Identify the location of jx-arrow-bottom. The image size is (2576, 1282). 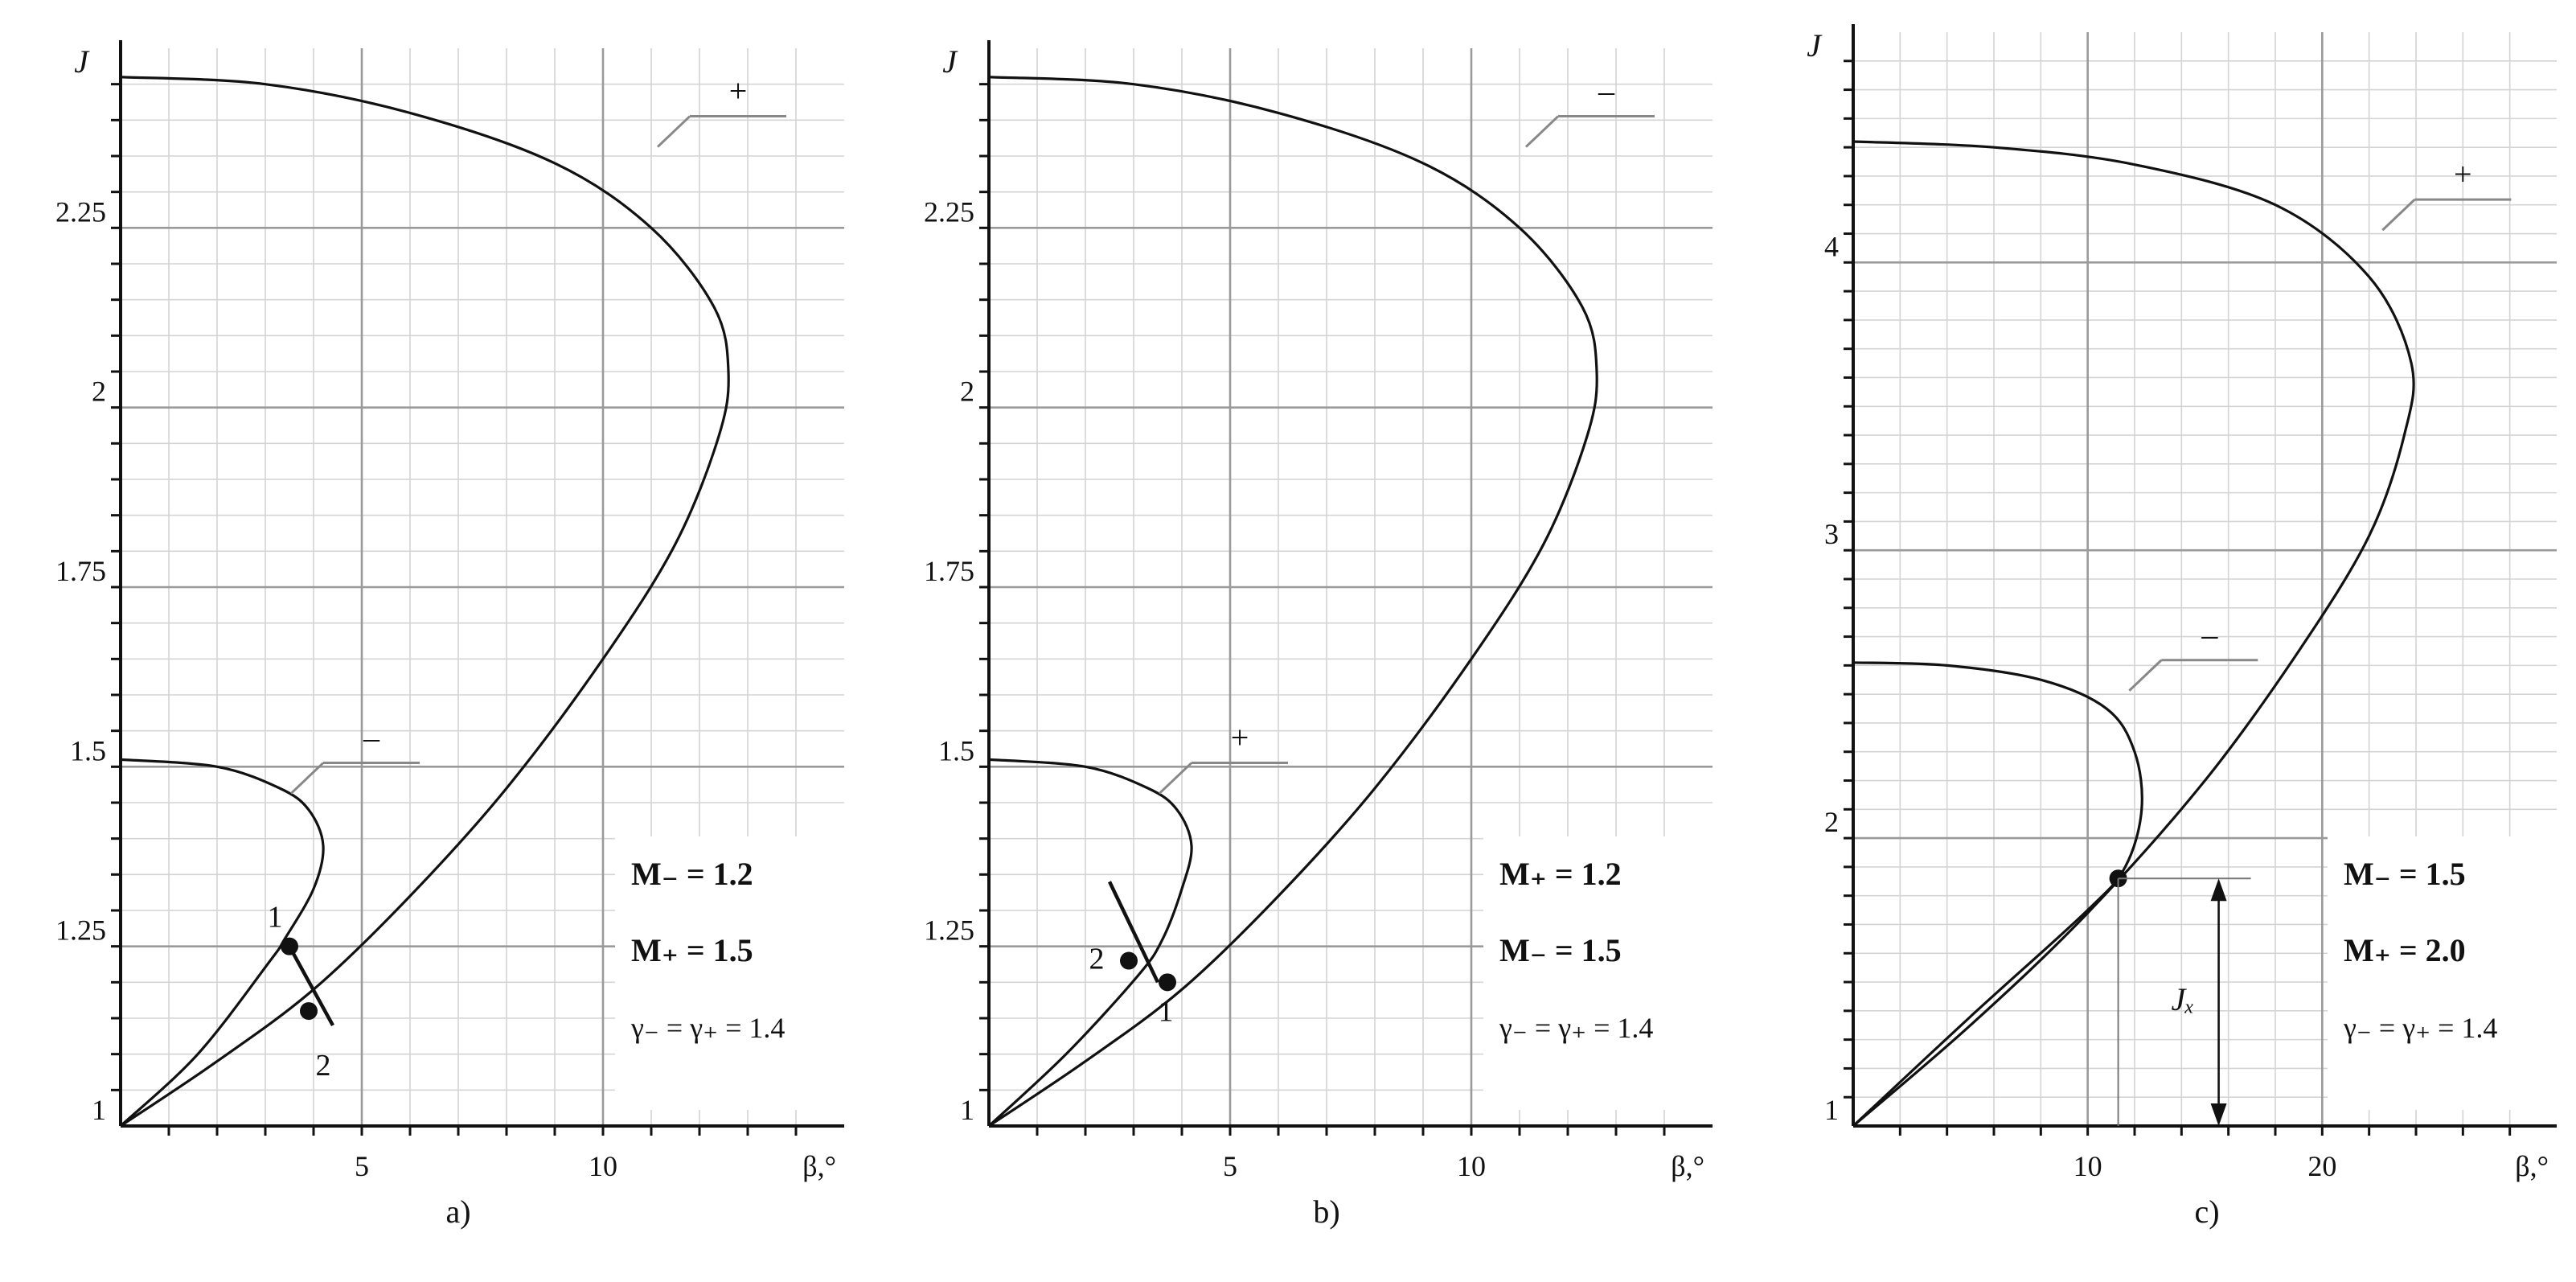
(2218, 1114).